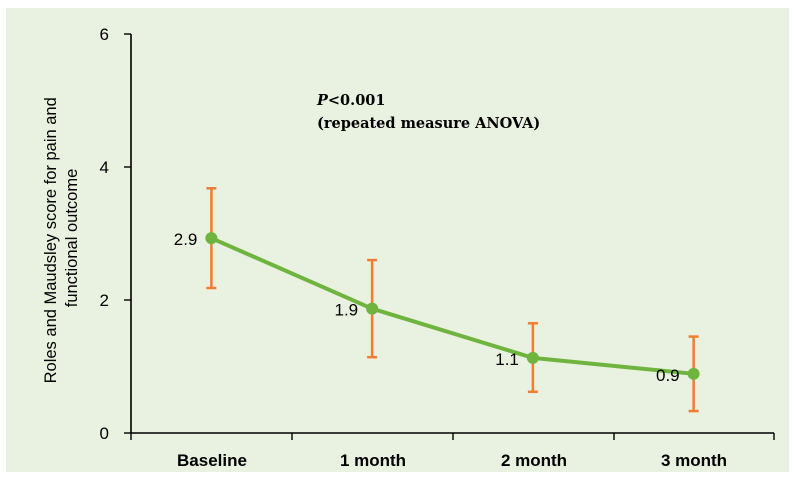 The width and height of the screenshot is (795, 478). I want to click on data-label: 0.9, so click(668, 375).